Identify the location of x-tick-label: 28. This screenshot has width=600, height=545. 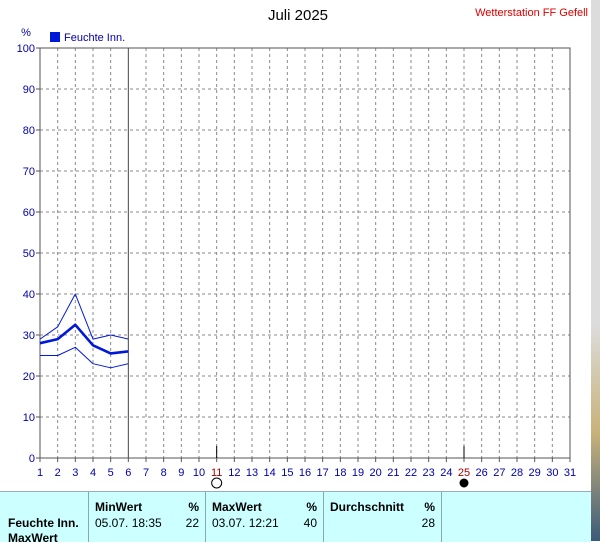
(517, 473).